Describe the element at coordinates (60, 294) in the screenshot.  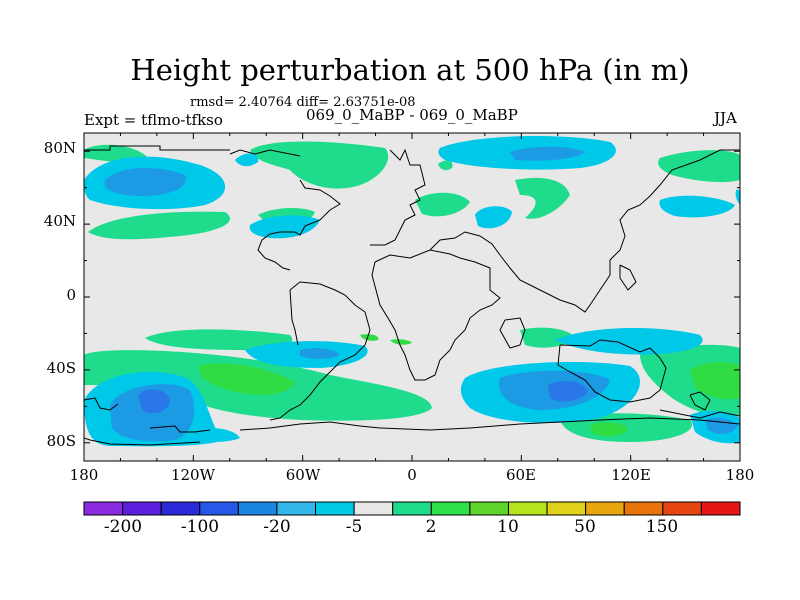
I see `y-axis-labels: 80N 40N 0 40S 80S` at that location.